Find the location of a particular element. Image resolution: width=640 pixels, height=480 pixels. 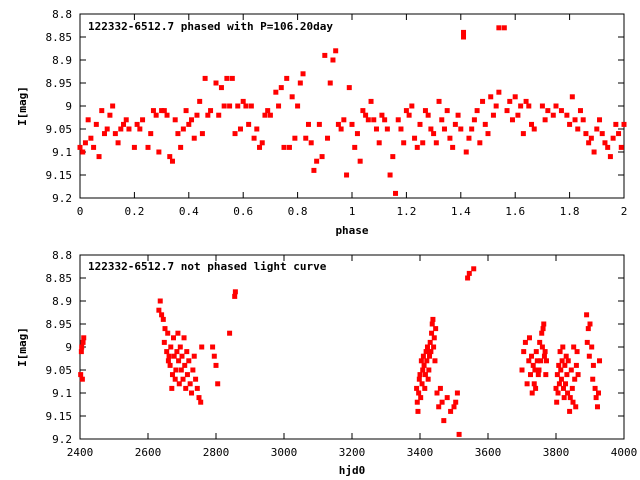

x-tick: 2800 is located at coordinates (216, 357).